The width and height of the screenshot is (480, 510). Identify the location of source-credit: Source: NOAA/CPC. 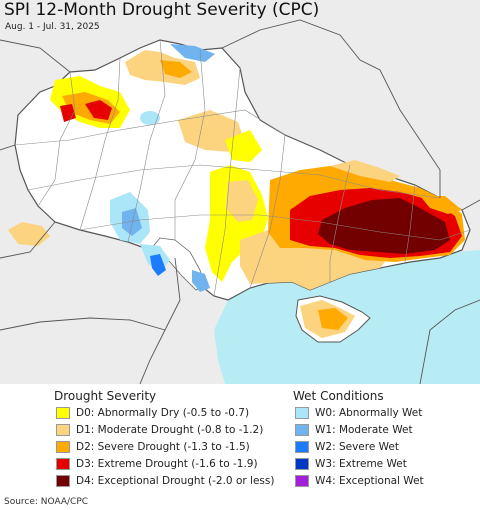
(46, 502).